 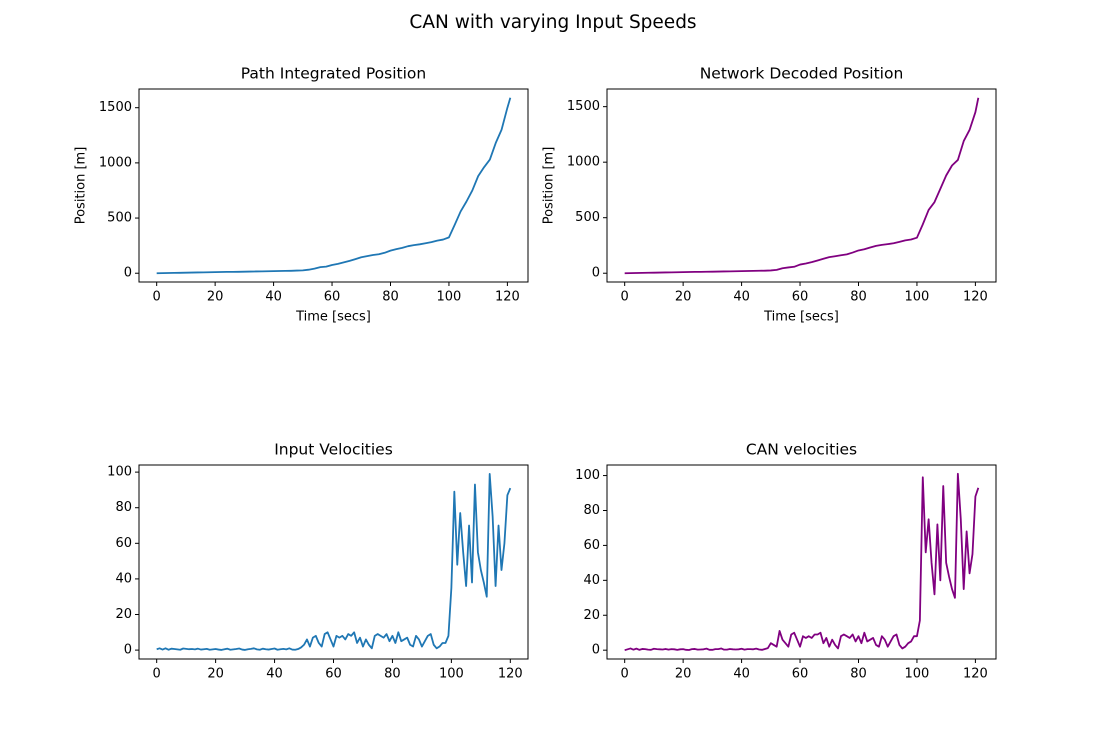 What do you see at coordinates (333, 450) in the screenshot?
I see `axes-title: Input Velocities` at bounding box center [333, 450].